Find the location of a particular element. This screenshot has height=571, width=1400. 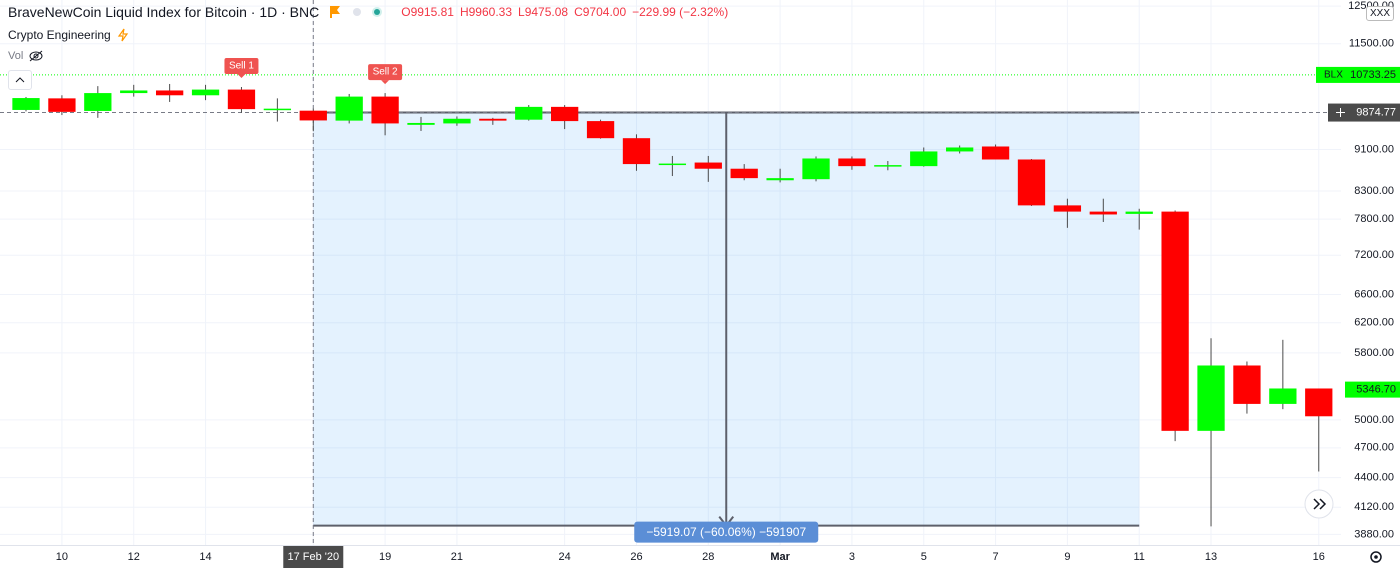

x-tick-label: 17 Feb '20 is located at coordinates (313, 557).